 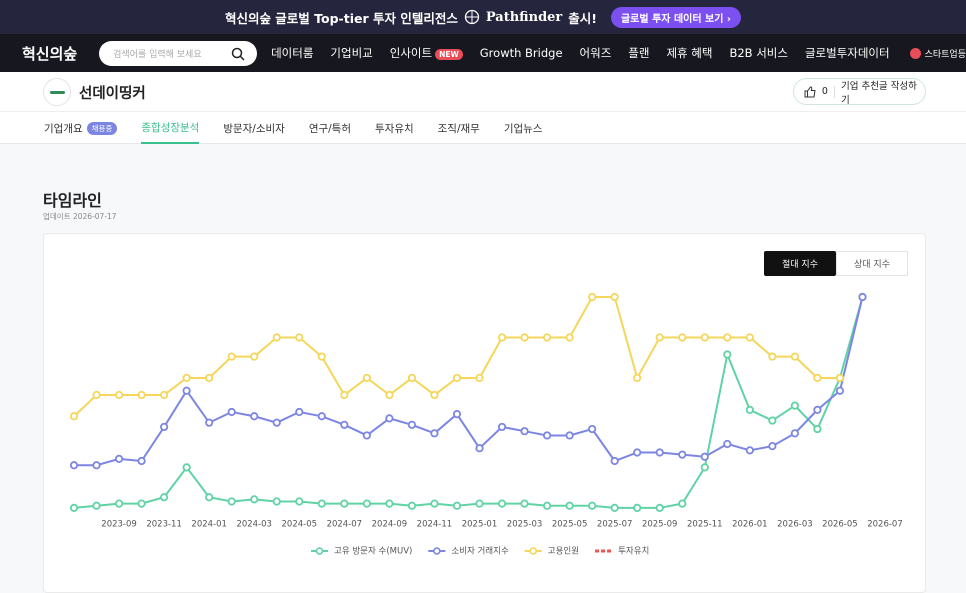 I want to click on tab: 방문자/소비자, so click(x=254, y=128).